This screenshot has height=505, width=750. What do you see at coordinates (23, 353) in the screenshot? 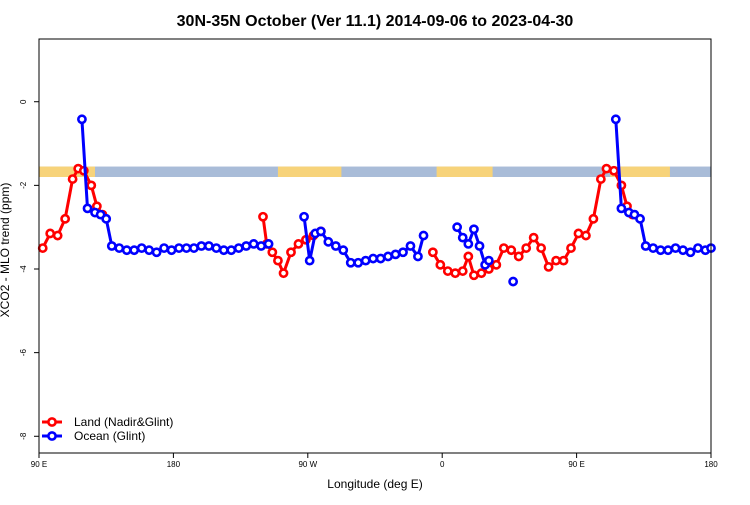
I see `y-tick-label: -6` at bounding box center [23, 353].